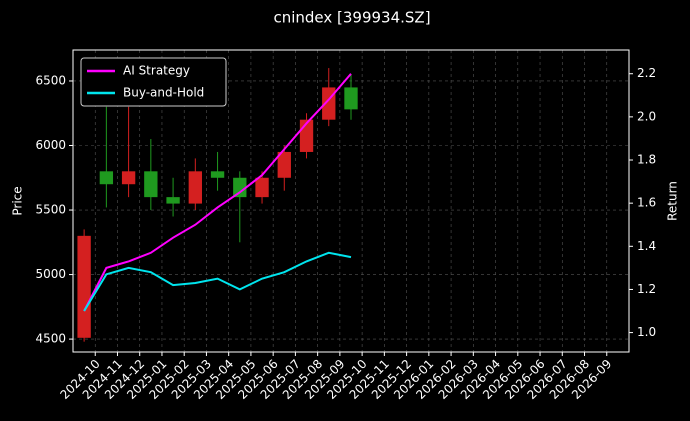 This screenshot has height=421, width=690. I want to click on y2-axis-label: Return, so click(673, 201).